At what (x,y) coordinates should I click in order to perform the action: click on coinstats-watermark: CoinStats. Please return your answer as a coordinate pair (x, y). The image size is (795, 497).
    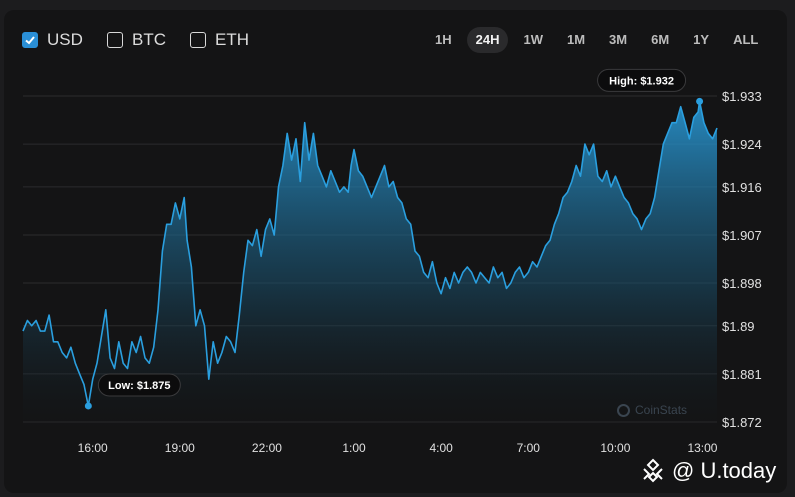
    Looking at the image, I should click on (652, 410).